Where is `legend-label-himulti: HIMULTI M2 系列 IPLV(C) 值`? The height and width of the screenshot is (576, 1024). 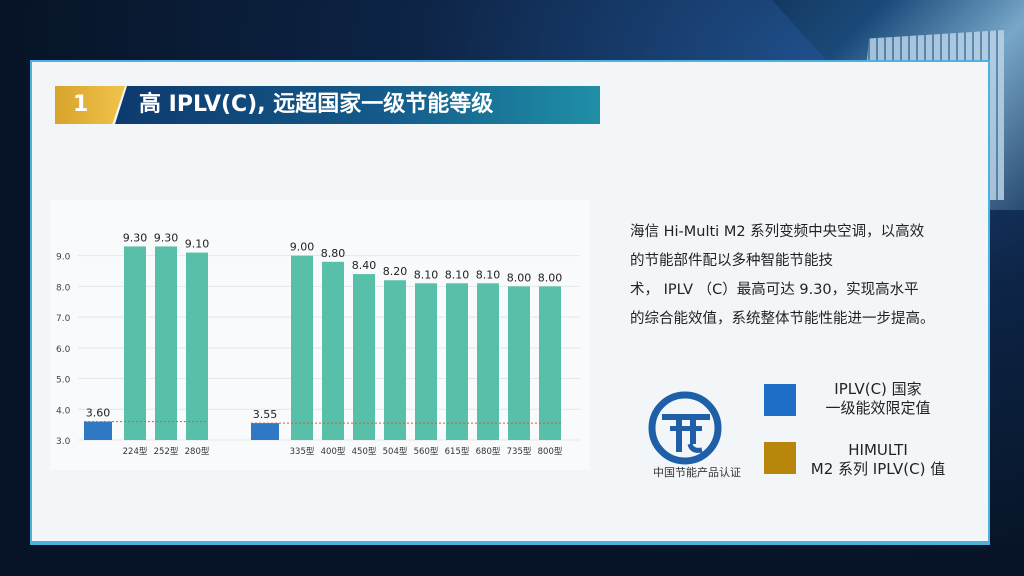 legend-label-himulti: HIMULTI M2 系列 IPLV(C) 值 is located at coordinates (878, 460).